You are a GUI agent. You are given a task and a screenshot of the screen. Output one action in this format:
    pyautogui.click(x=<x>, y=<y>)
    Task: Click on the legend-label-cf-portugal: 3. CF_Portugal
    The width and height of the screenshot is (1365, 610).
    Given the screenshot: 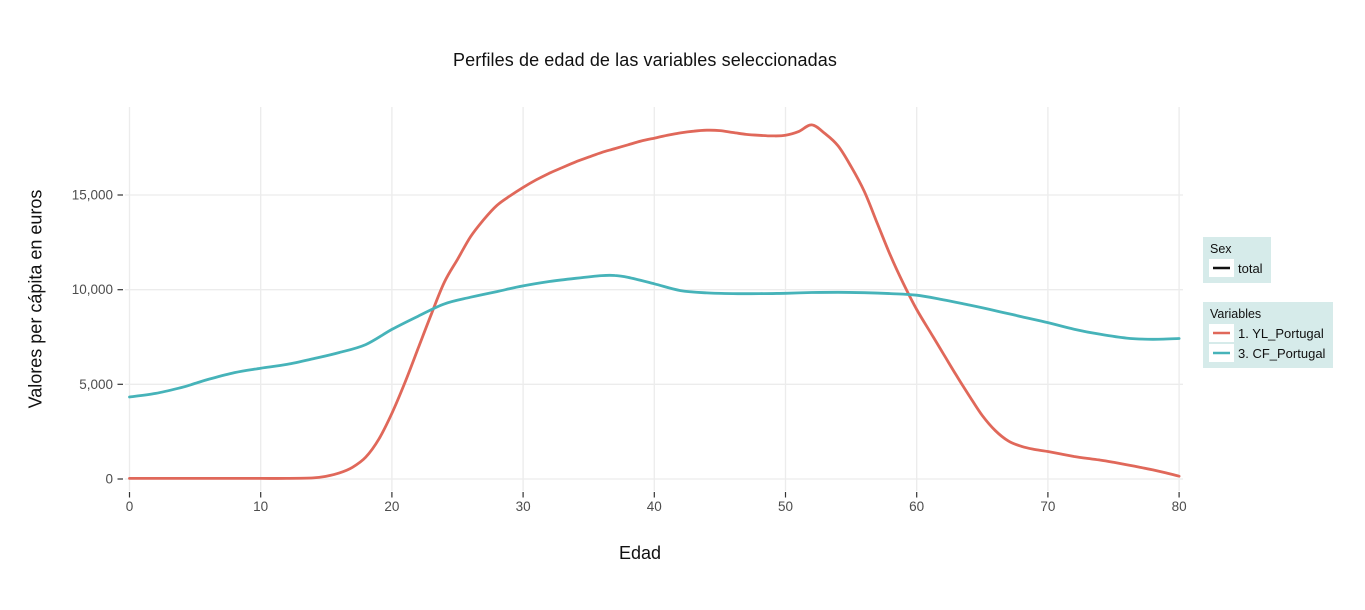 What is the action you would take?
    pyautogui.click(x=1282, y=353)
    